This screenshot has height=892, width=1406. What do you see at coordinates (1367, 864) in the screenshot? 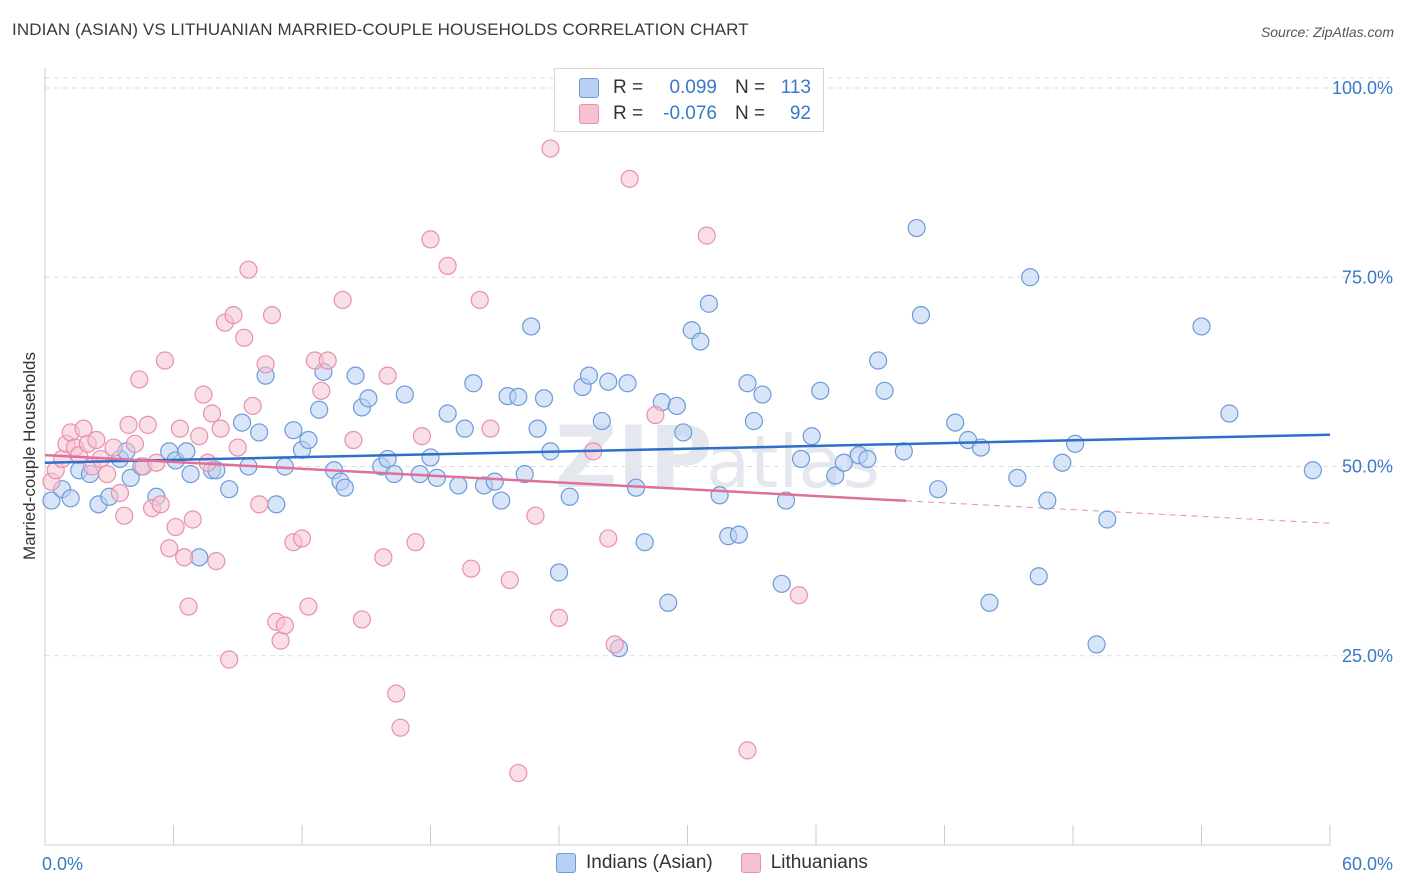
I see `x-tick-label-max: 60.0%` at bounding box center [1367, 864].